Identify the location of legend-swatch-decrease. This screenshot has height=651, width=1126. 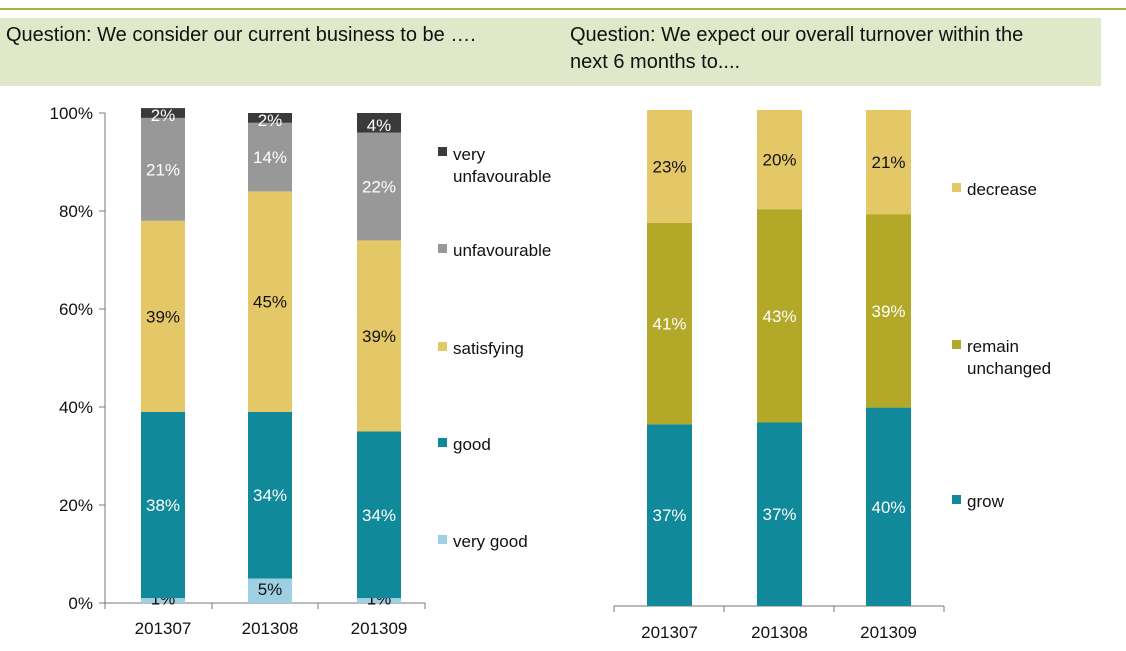
(956, 187).